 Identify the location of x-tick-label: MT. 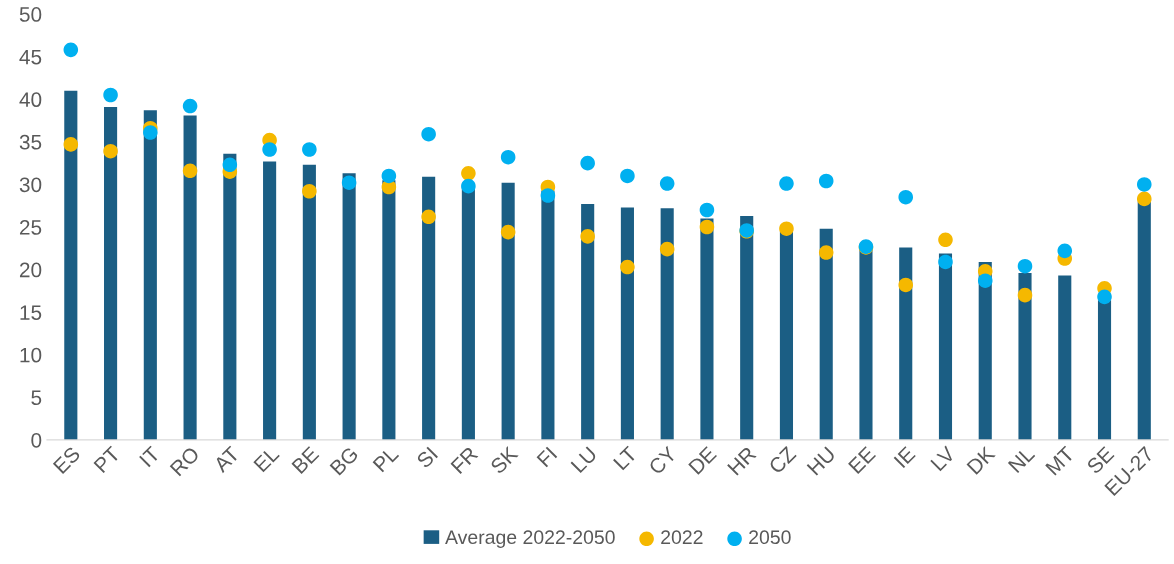
(1060, 460).